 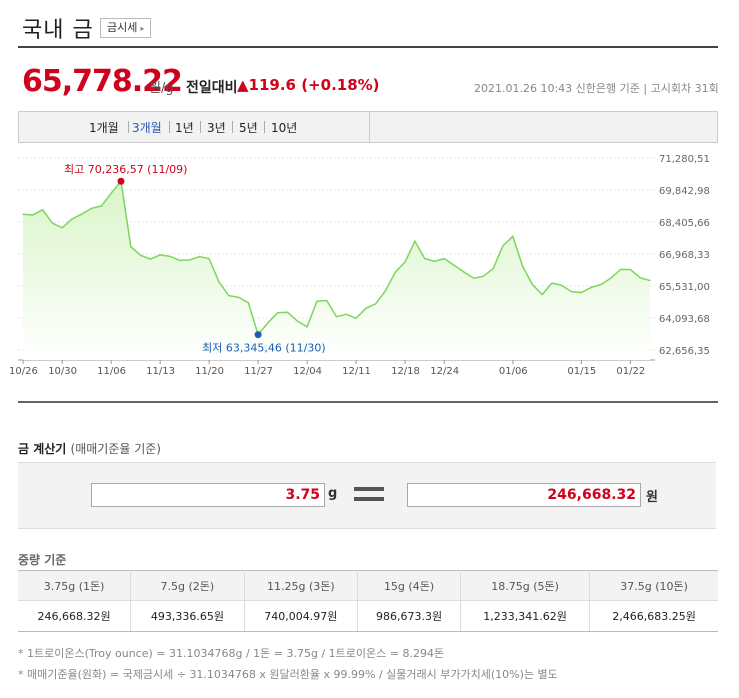 I want to click on gram-input: 3.75, so click(x=208, y=495).